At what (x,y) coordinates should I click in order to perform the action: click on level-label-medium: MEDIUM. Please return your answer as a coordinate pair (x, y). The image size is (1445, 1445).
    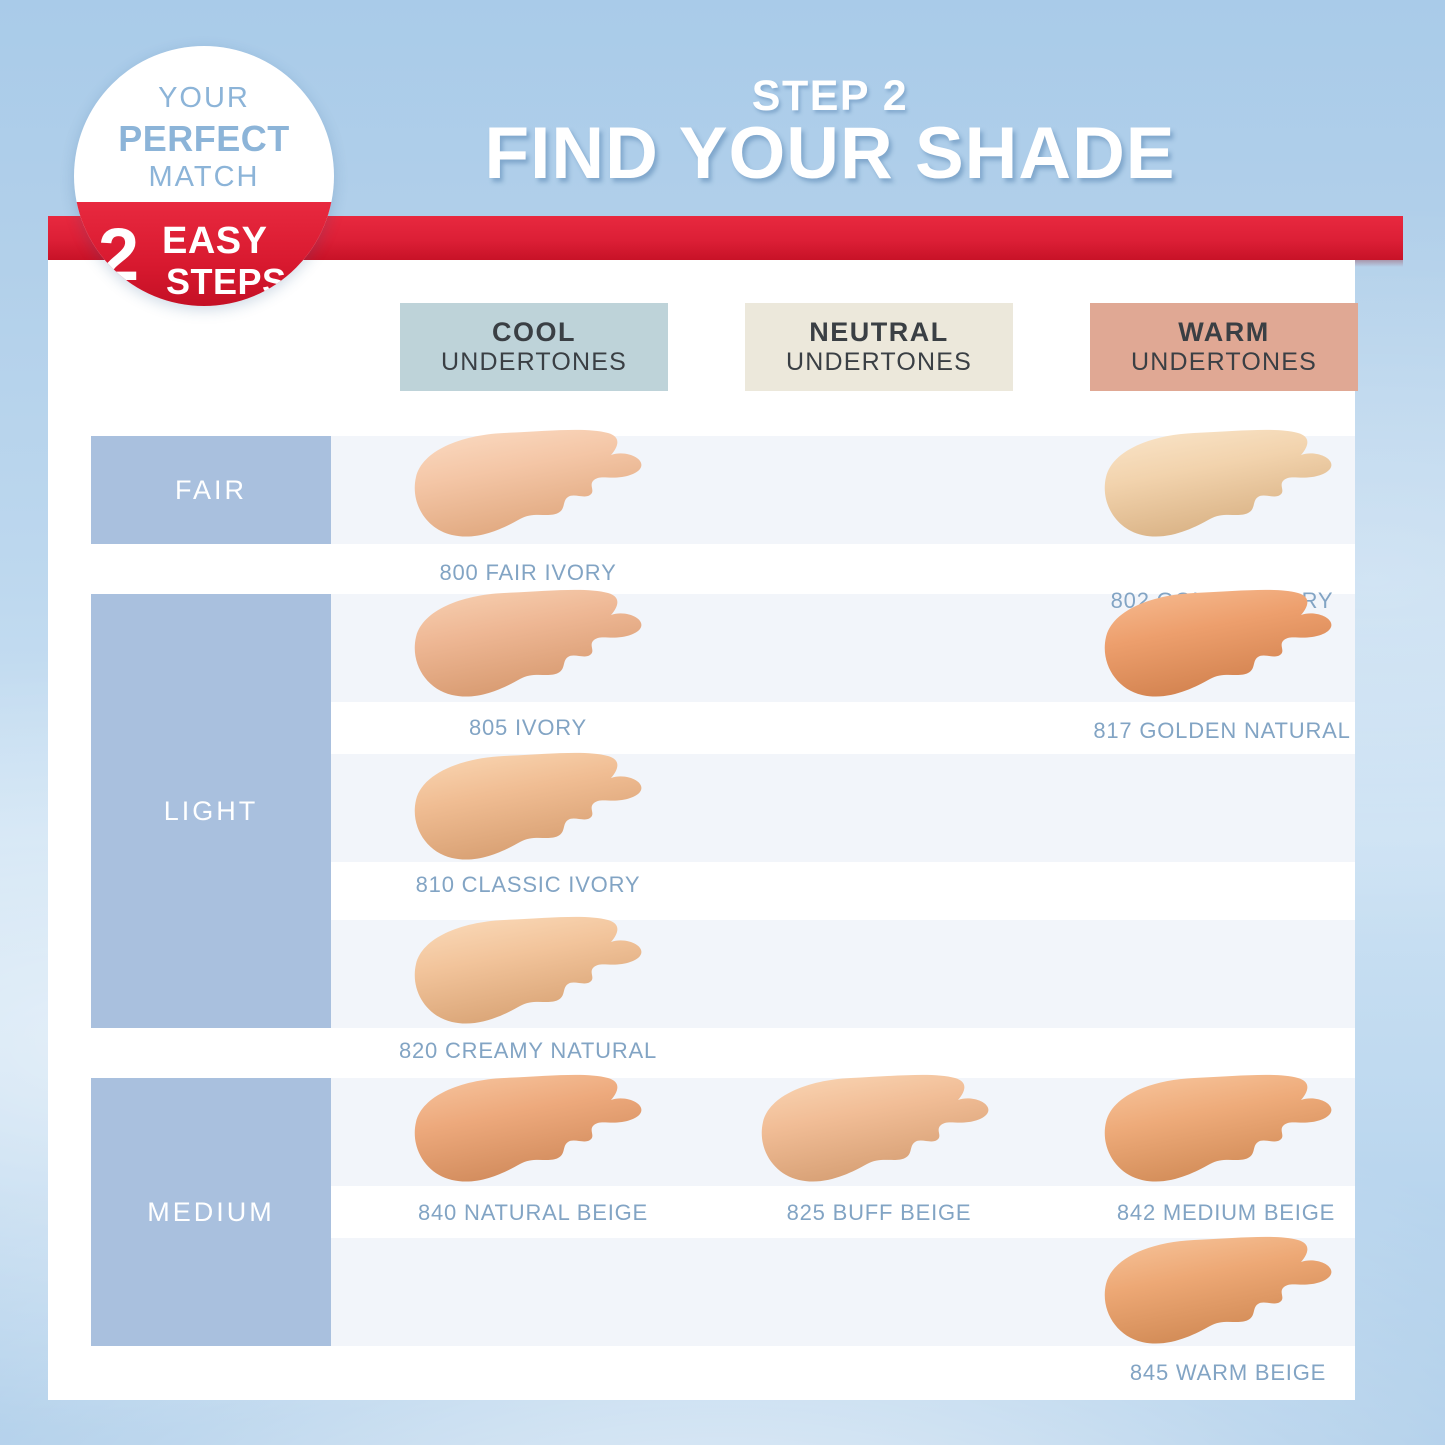
    Looking at the image, I should click on (211, 1211).